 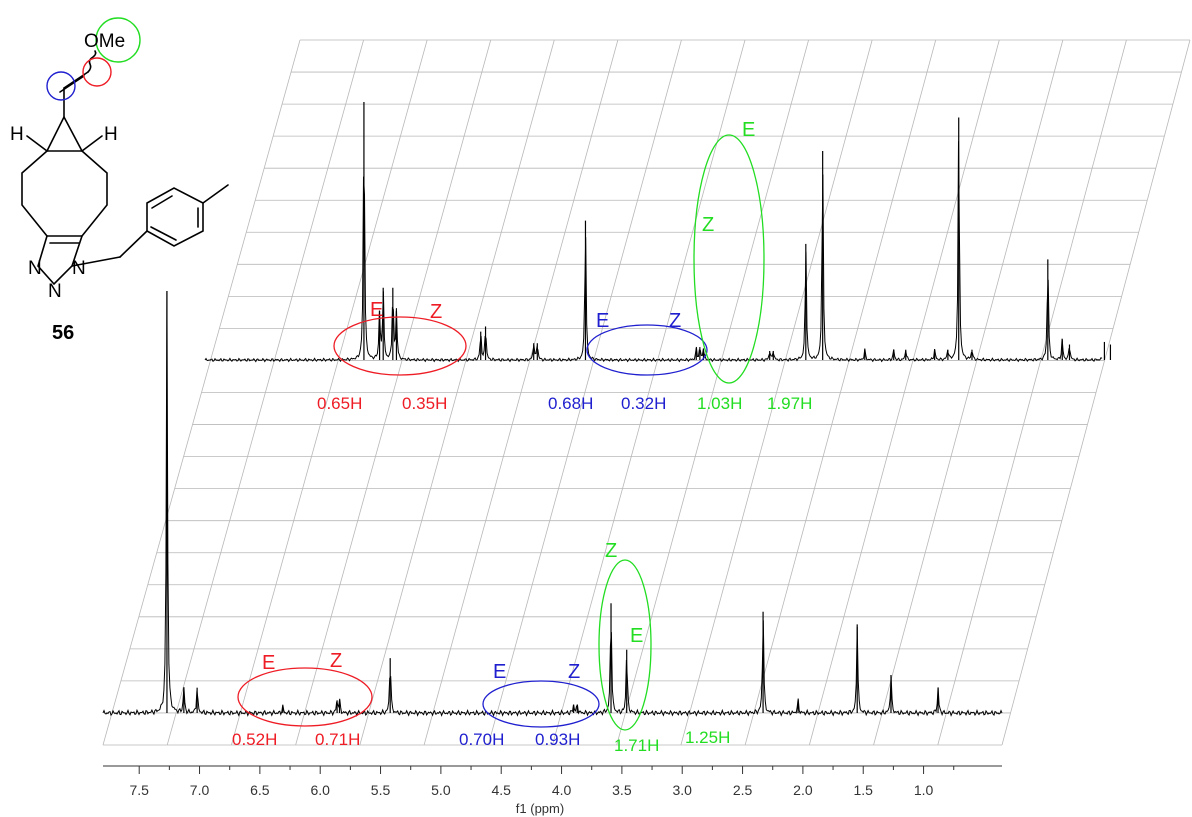 I want to click on bottom-blue-z-label: Z, so click(x=574, y=672).